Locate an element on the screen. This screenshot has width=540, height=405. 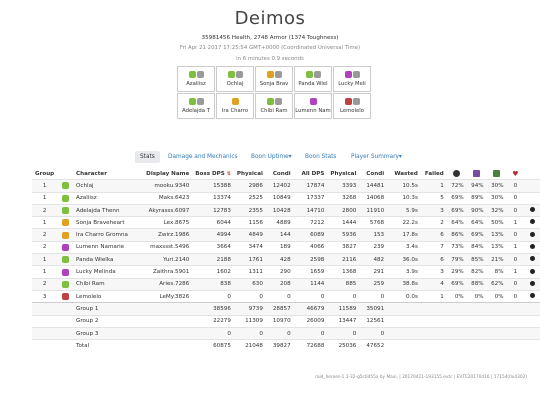
cell-boss-physical: 21048 is located at coordinates (249, 345).